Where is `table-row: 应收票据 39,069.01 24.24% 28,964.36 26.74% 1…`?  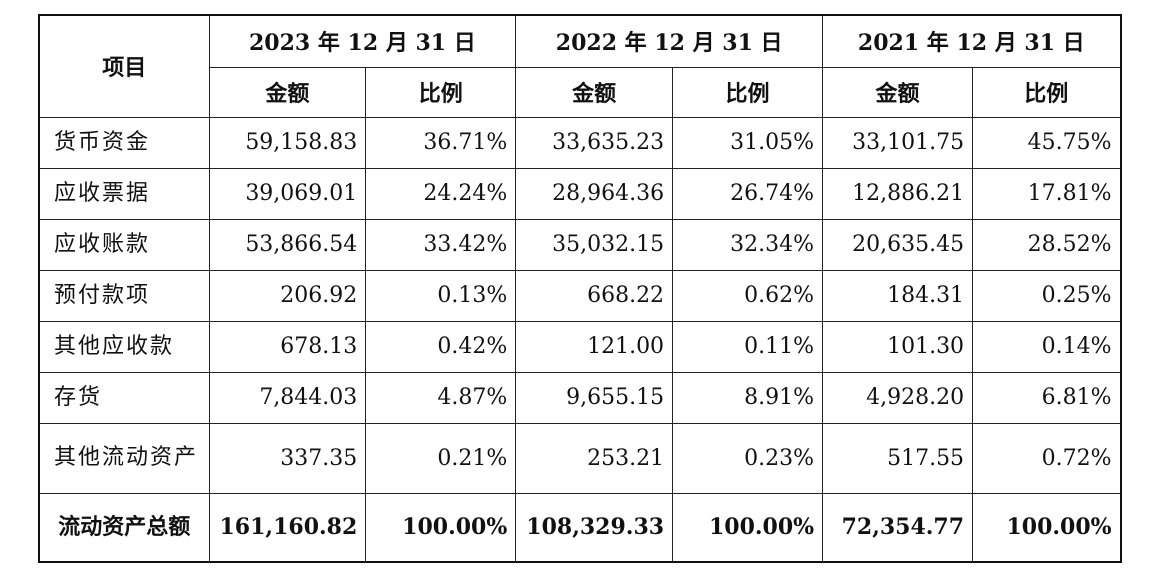 table-row: 应收票据 39,069.01 24.24% 28,964.36 26.74% 1… is located at coordinates (580, 193).